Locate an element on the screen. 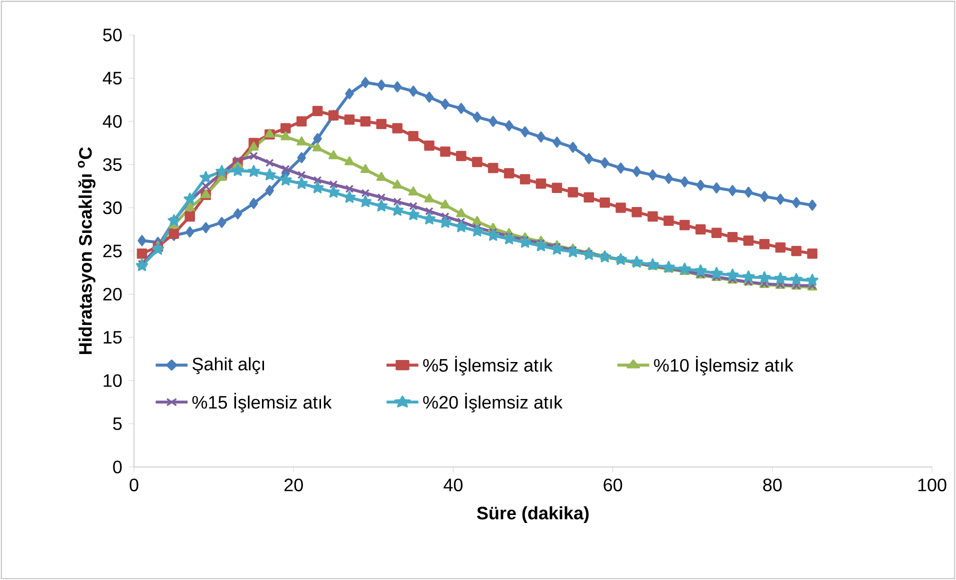  y-tick-label: 5 is located at coordinates (117, 424).